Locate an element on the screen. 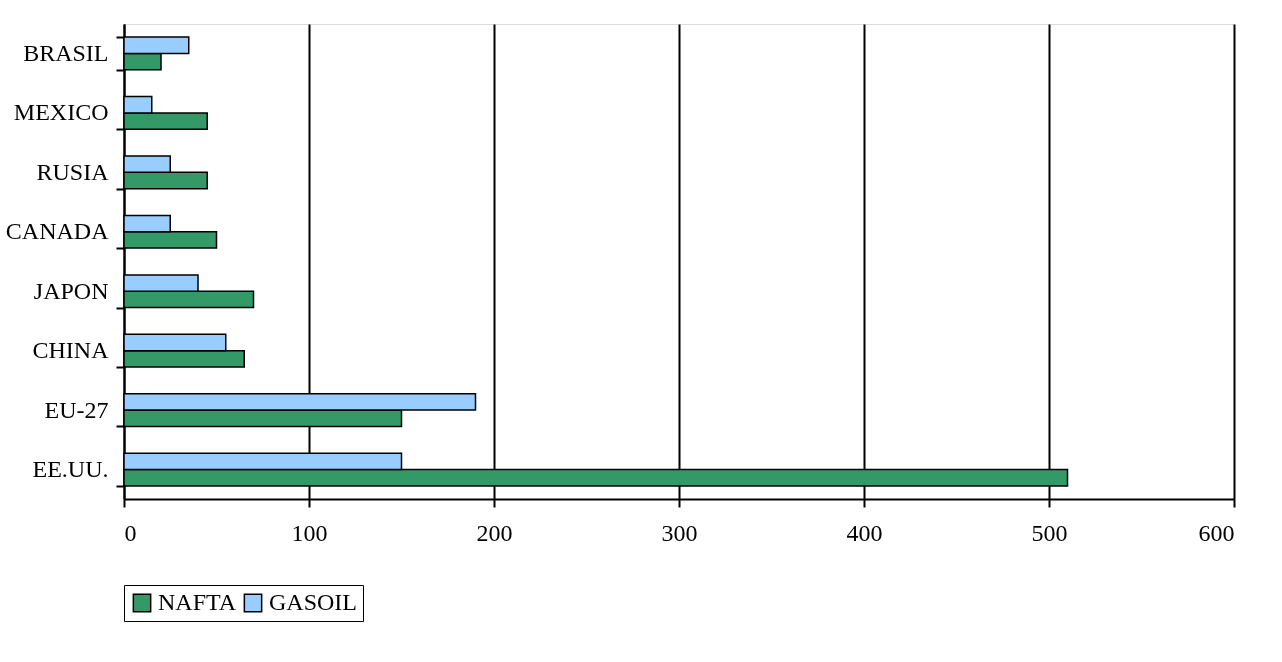 The height and width of the screenshot is (662, 1282). x-tick-label: 200 is located at coordinates (494, 532).